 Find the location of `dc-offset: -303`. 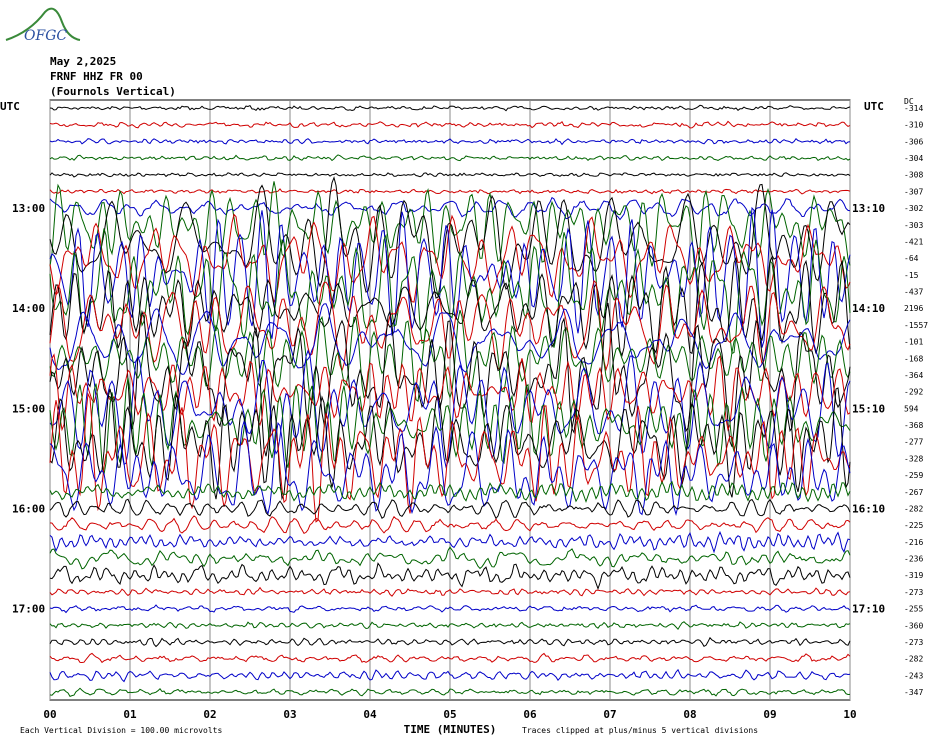

dc-offset: -303 is located at coordinates (913, 225).